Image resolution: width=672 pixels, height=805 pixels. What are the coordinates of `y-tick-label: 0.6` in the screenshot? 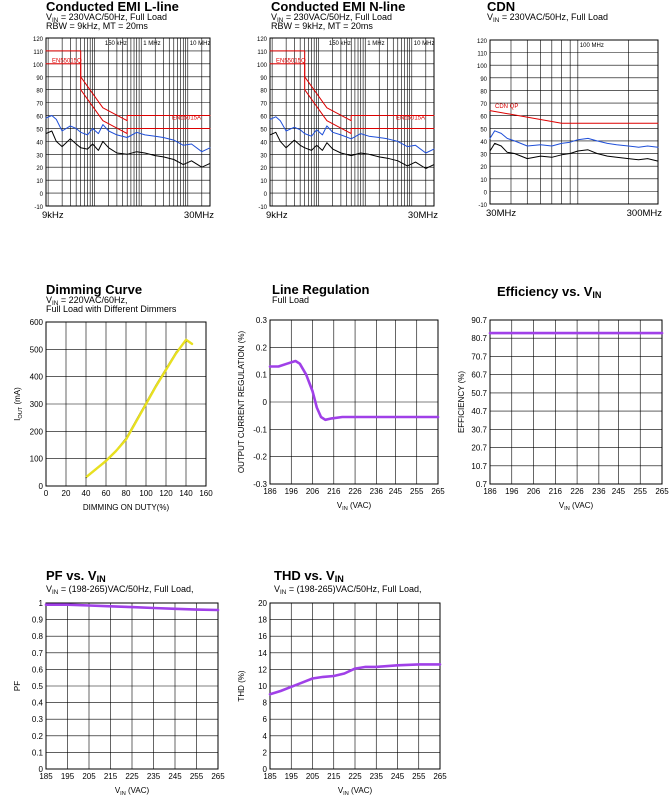 It's located at (38, 669).